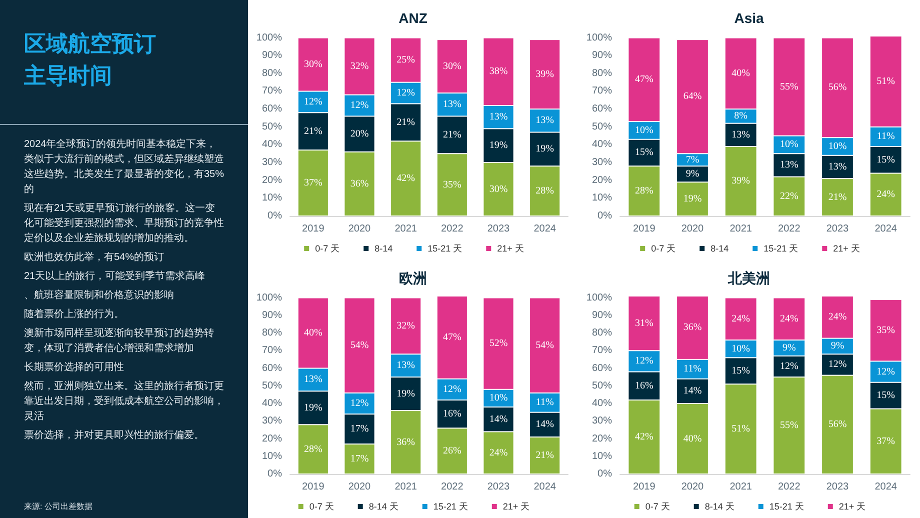  I want to click on text: 区域航空预订主导时间, so click(90, 60).